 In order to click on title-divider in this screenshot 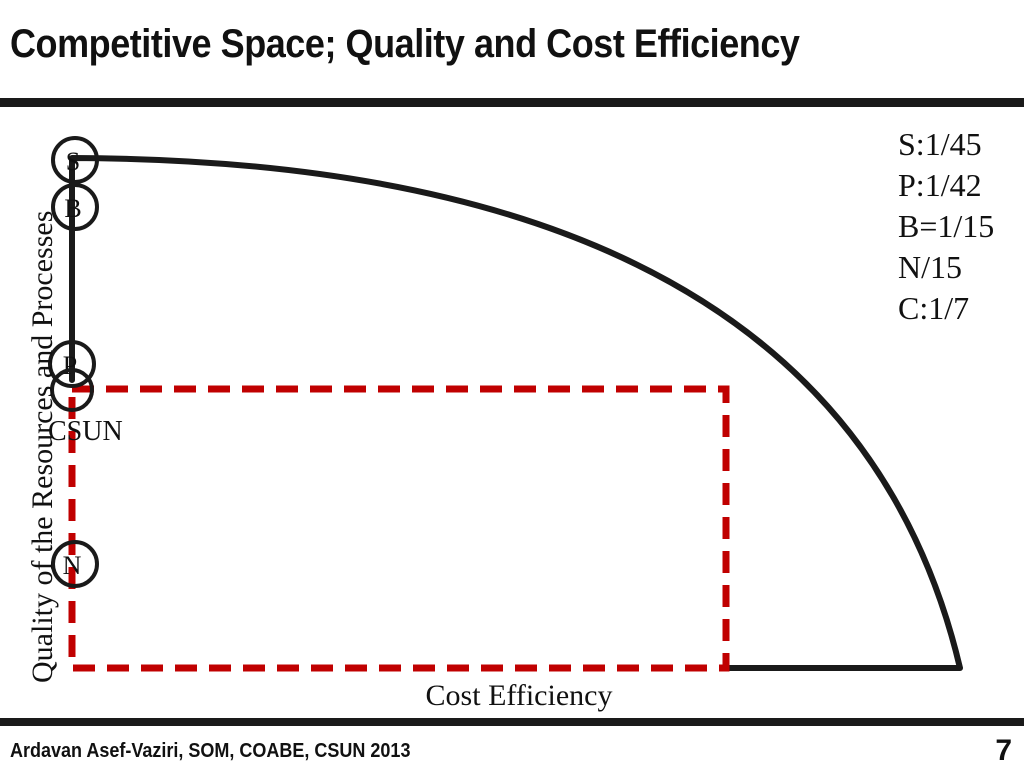, I will do `click(512, 102)`.